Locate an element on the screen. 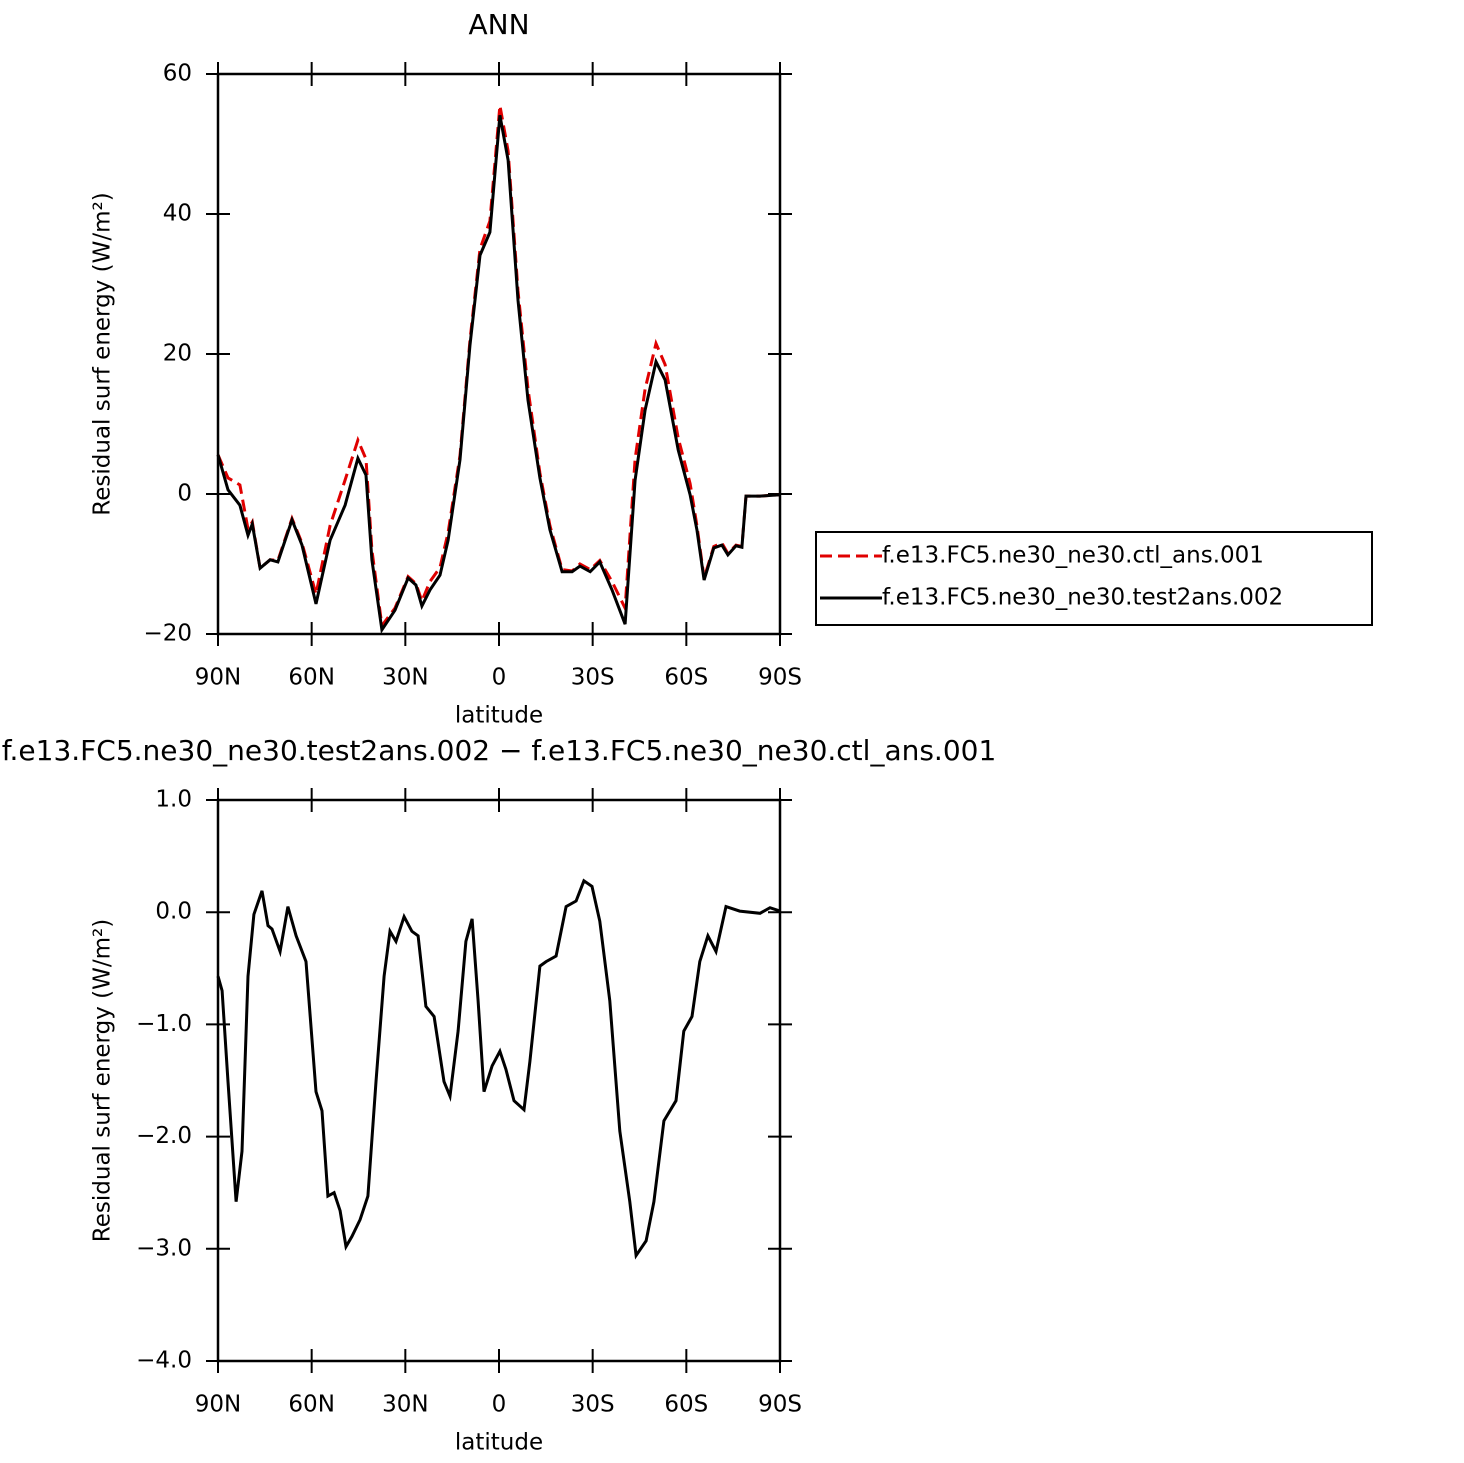  y-tick-label: 0.0 is located at coordinates (173, 912).